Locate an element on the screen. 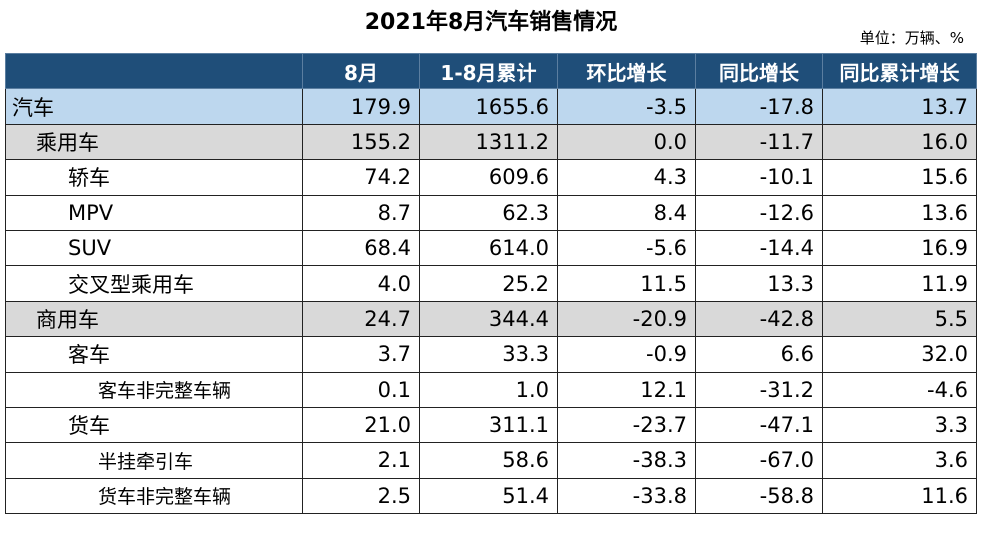  table-row: 汽车 179.9 1655.6 -3.5 -17.8 13.7 is located at coordinates (491, 106).